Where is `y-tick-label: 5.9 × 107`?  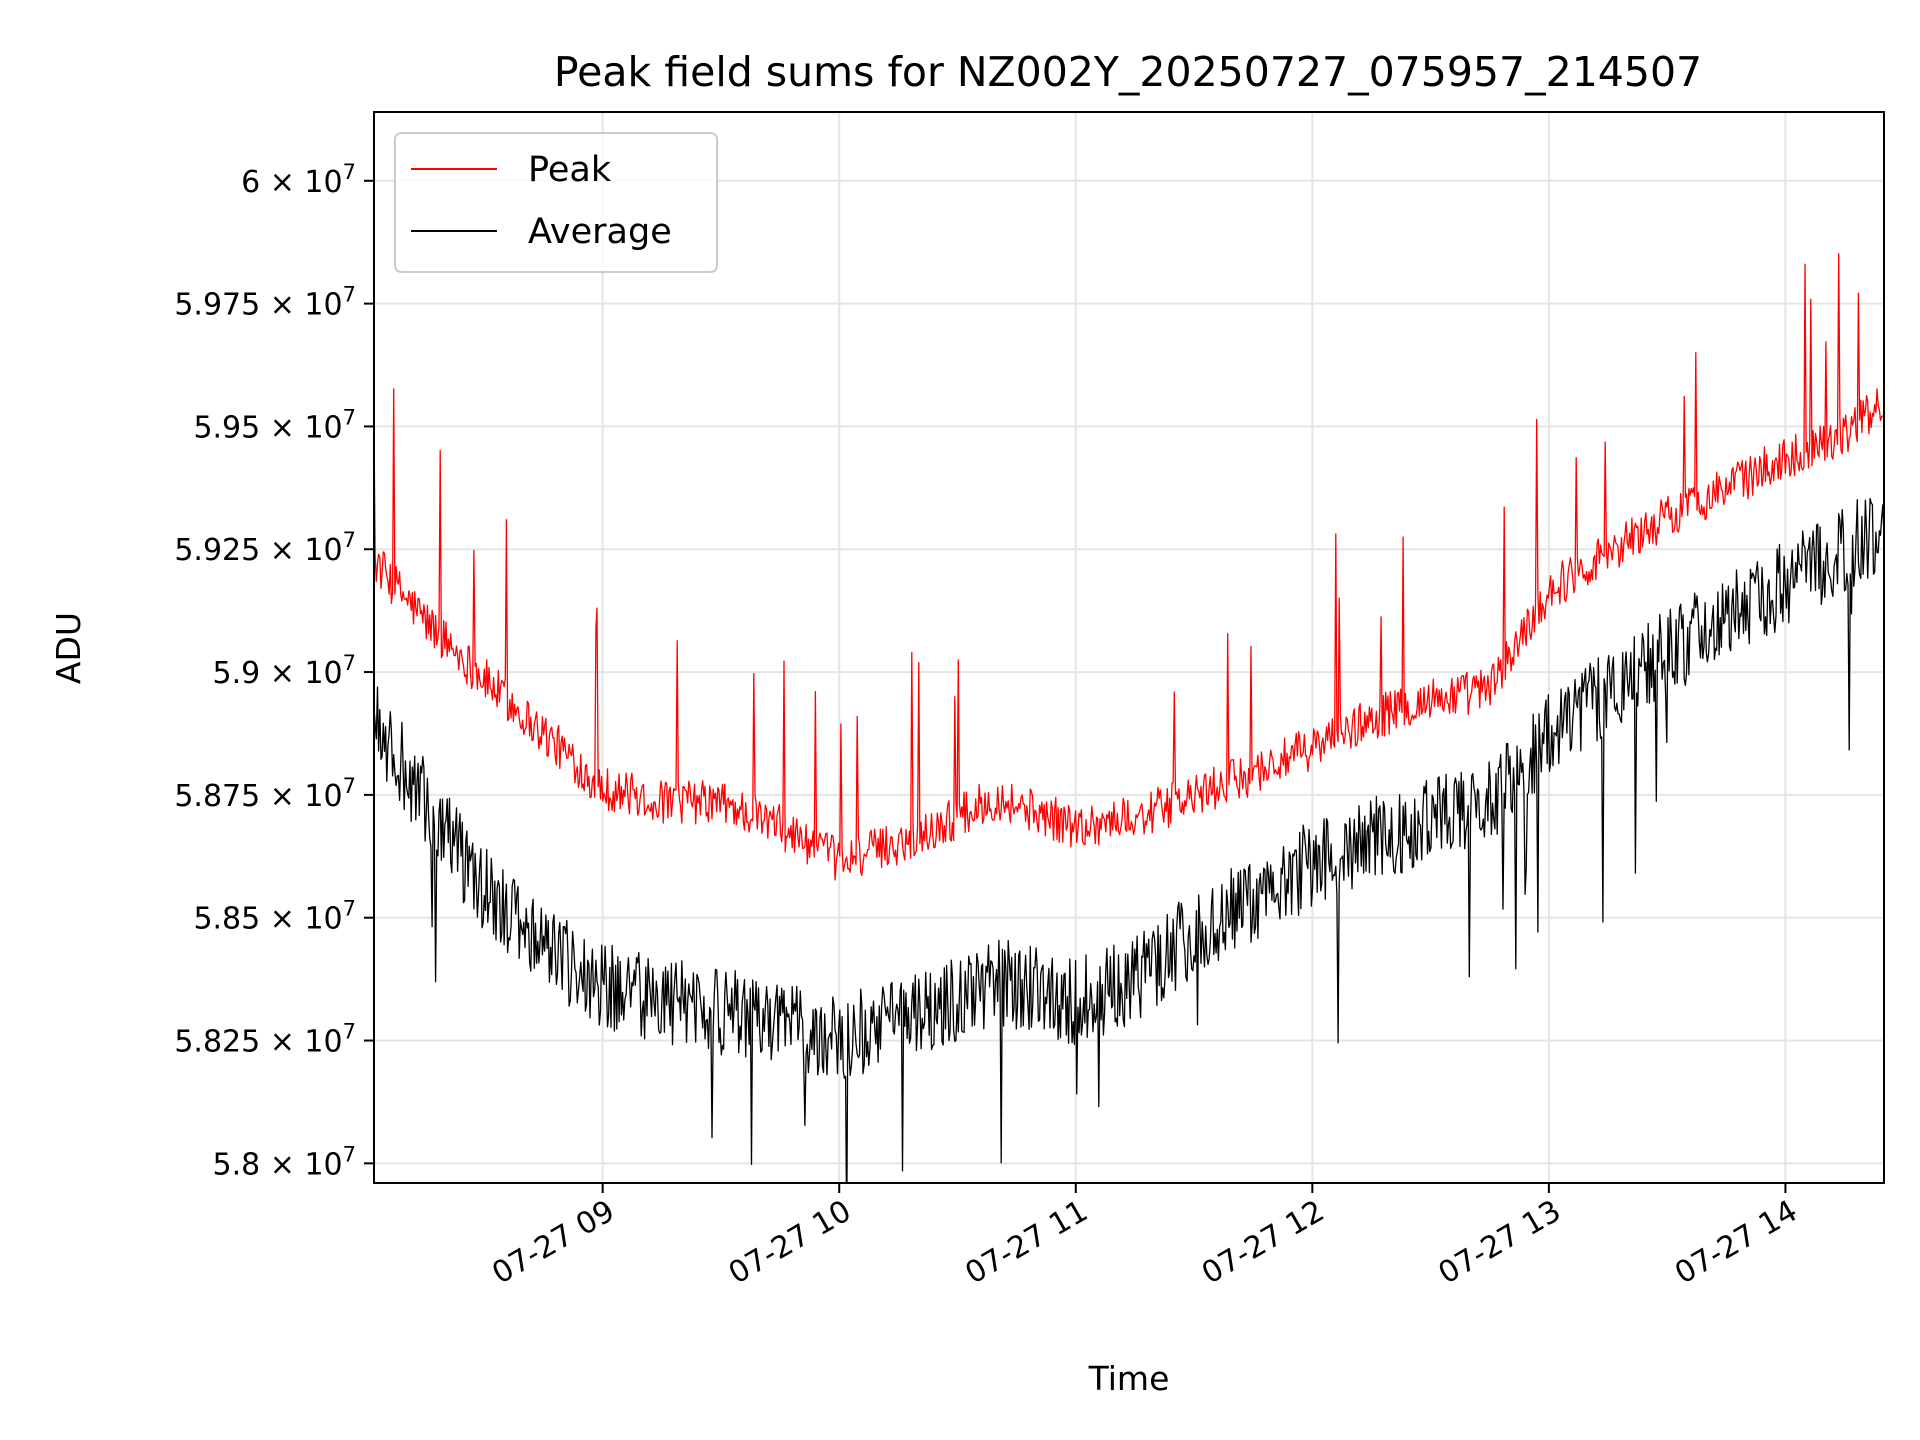
y-tick-label: 5.9 × 107 is located at coordinates (284, 671).